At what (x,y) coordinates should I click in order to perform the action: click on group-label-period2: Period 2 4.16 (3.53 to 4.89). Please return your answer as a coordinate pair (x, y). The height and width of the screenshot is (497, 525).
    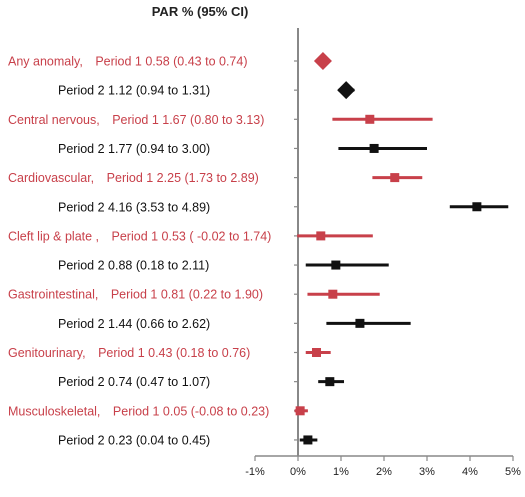
    Looking at the image, I should click on (134, 207).